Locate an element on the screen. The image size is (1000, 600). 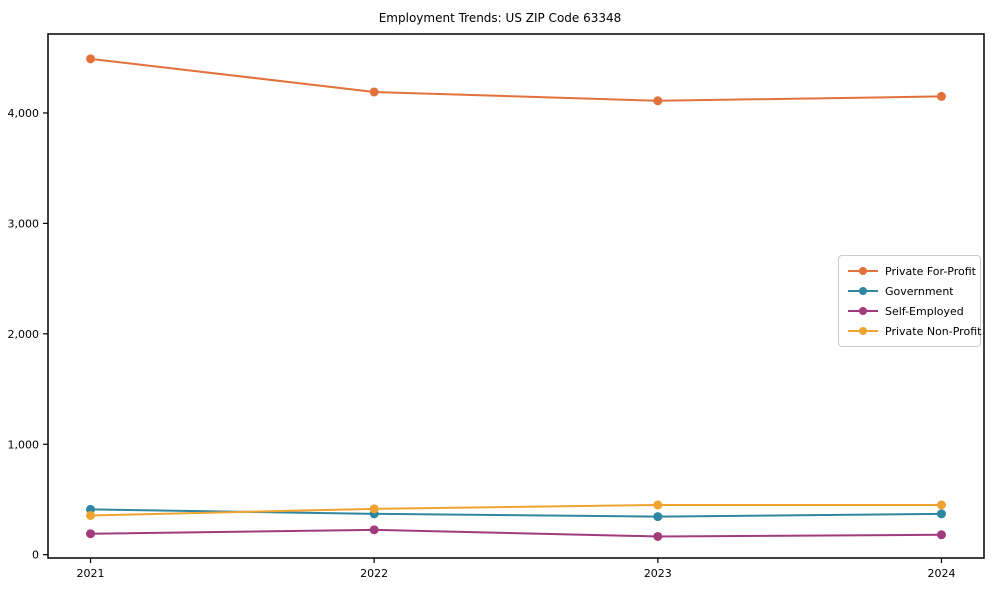
x-tick-label: 2024 is located at coordinates (941, 573).